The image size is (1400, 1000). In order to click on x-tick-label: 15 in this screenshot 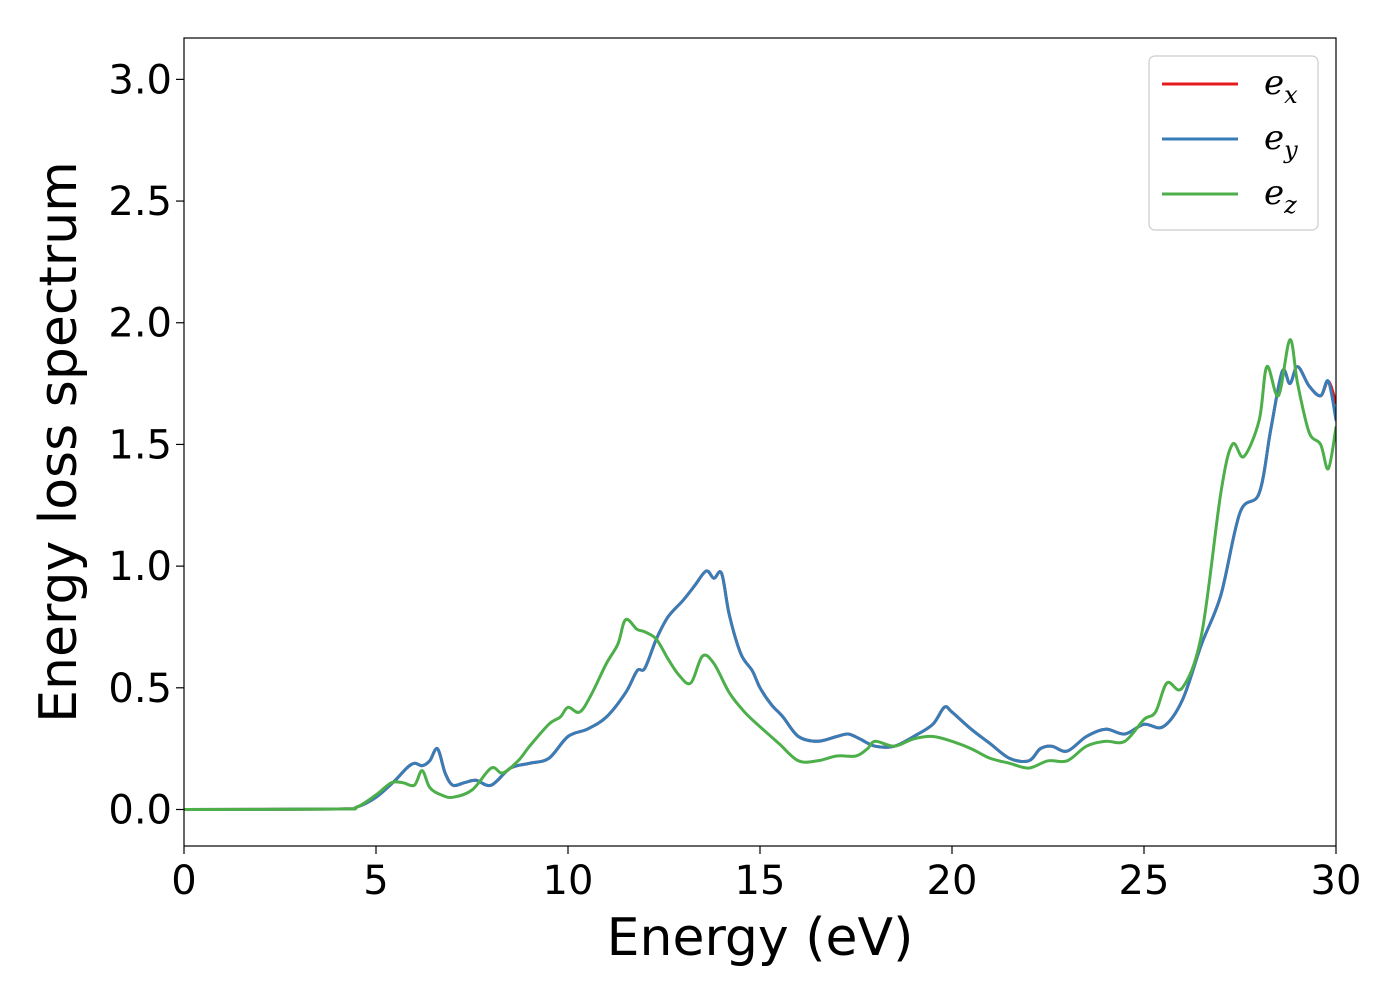, I will do `click(760, 881)`.